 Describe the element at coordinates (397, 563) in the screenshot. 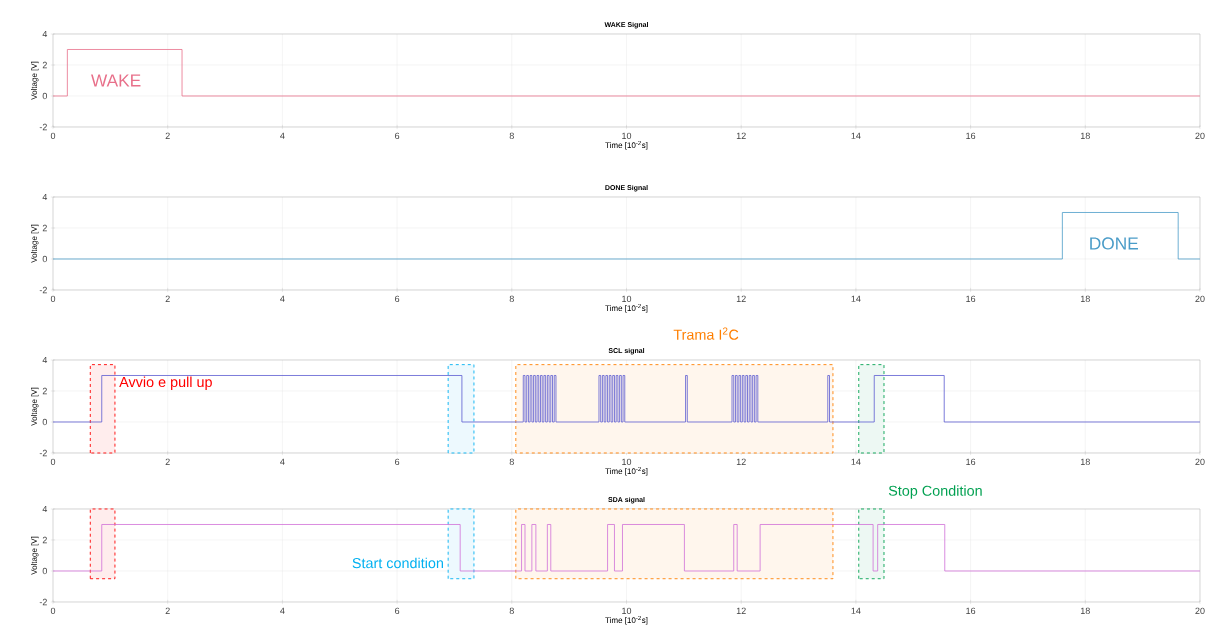

I see `band-label: Start condition` at that location.